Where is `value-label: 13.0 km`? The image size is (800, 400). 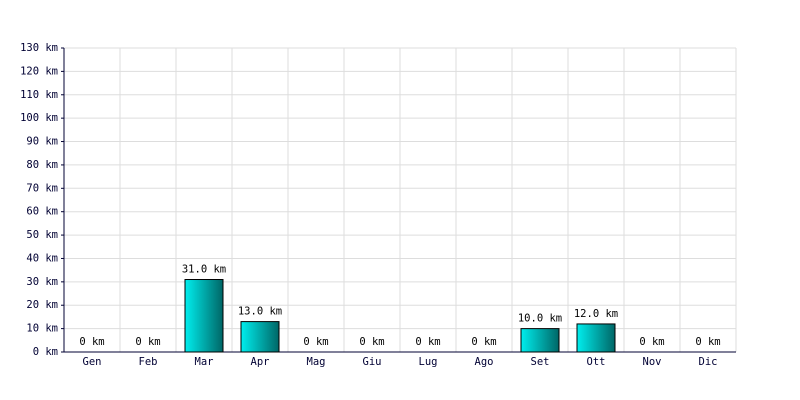 value-label: 13.0 km is located at coordinates (260, 312).